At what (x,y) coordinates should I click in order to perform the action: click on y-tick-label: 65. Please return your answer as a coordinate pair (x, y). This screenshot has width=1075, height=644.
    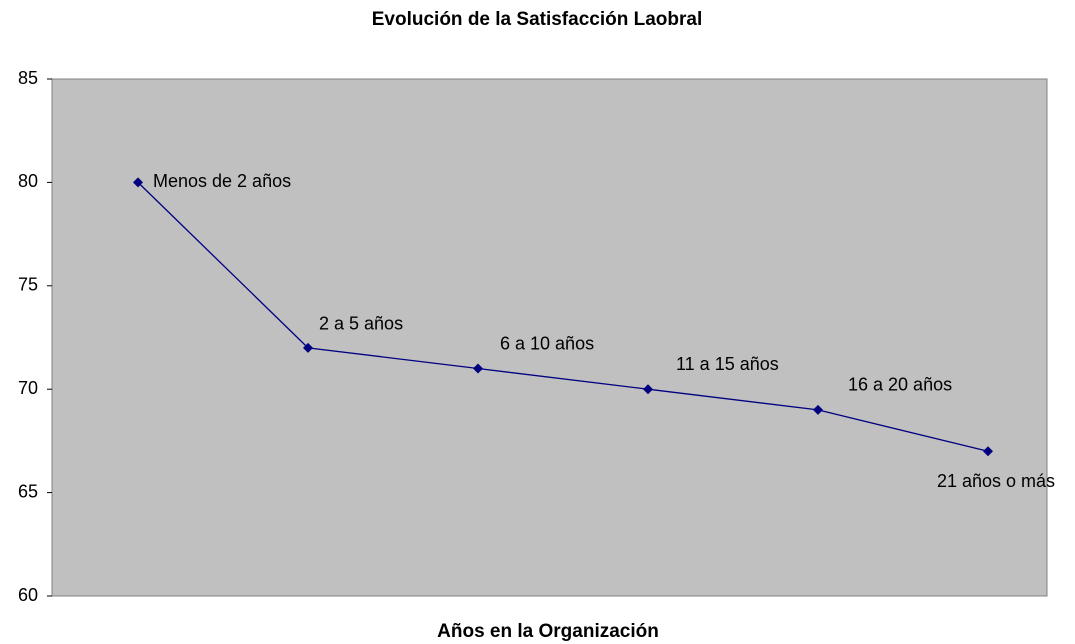
    Looking at the image, I should click on (28, 491).